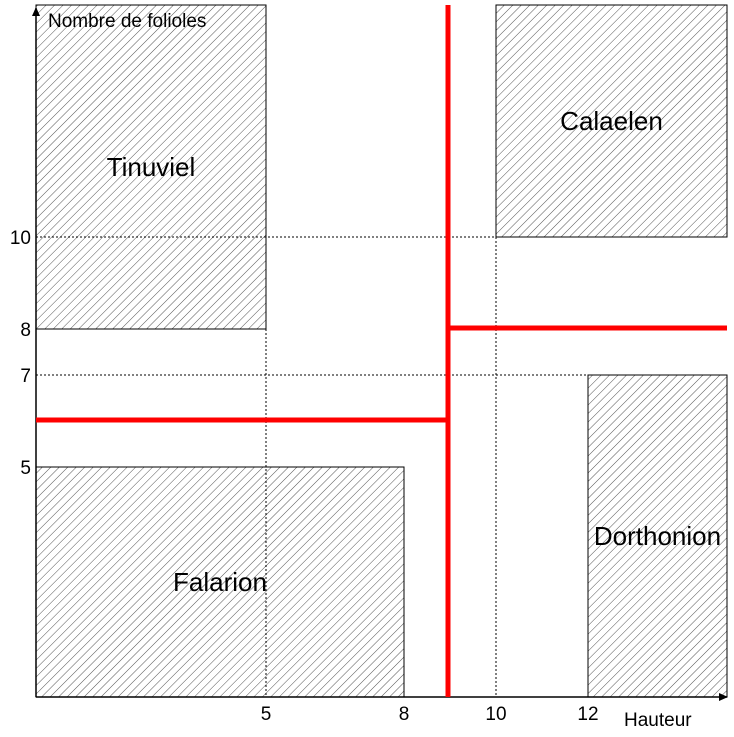 The image size is (734, 737). What do you see at coordinates (404, 714) in the screenshot?
I see `x-tick-label: 8` at bounding box center [404, 714].